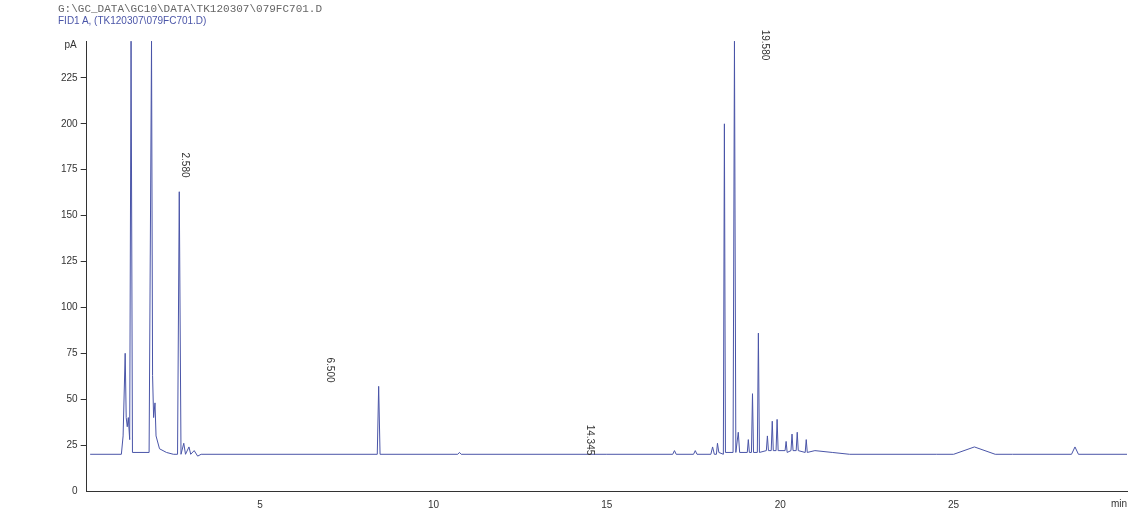  What do you see at coordinates (72, 444) in the screenshot?
I see `y-tick-label: 25` at bounding box center [72, 444].